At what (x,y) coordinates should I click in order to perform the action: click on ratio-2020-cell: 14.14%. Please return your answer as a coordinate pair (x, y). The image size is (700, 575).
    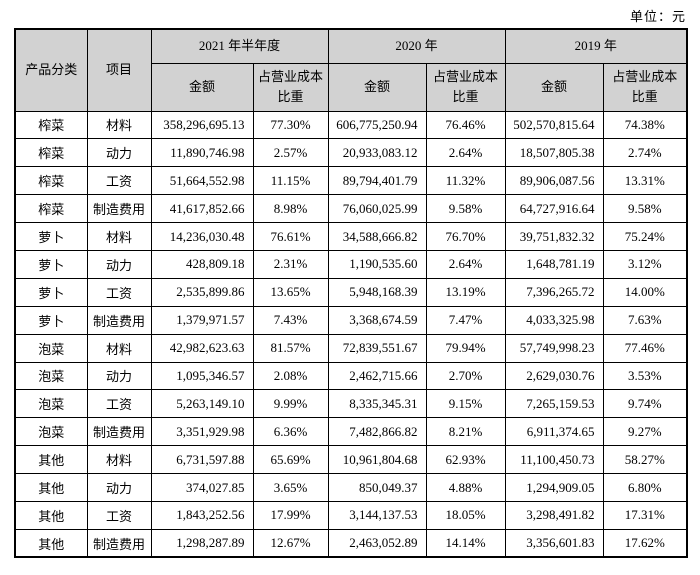
    Looking at the image, I should click on (465, 543).